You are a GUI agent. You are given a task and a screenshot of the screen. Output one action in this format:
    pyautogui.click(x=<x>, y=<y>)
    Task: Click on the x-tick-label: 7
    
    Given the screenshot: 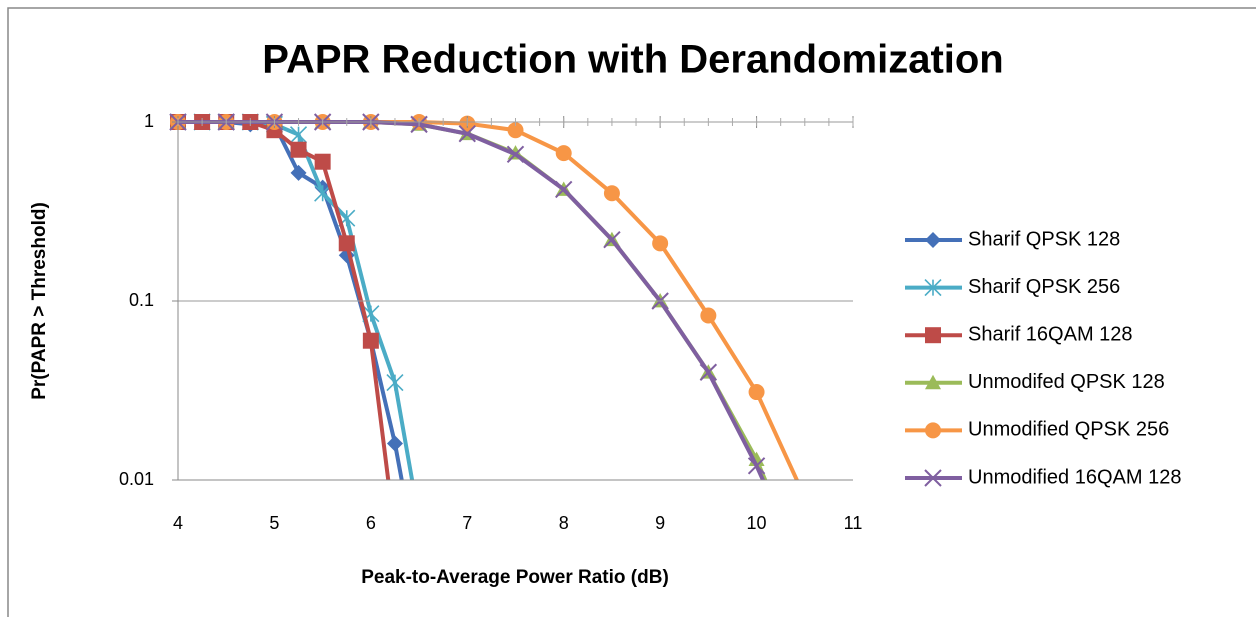 What is the action you would take?
    pyautogui.click(x=467, y=523)
    